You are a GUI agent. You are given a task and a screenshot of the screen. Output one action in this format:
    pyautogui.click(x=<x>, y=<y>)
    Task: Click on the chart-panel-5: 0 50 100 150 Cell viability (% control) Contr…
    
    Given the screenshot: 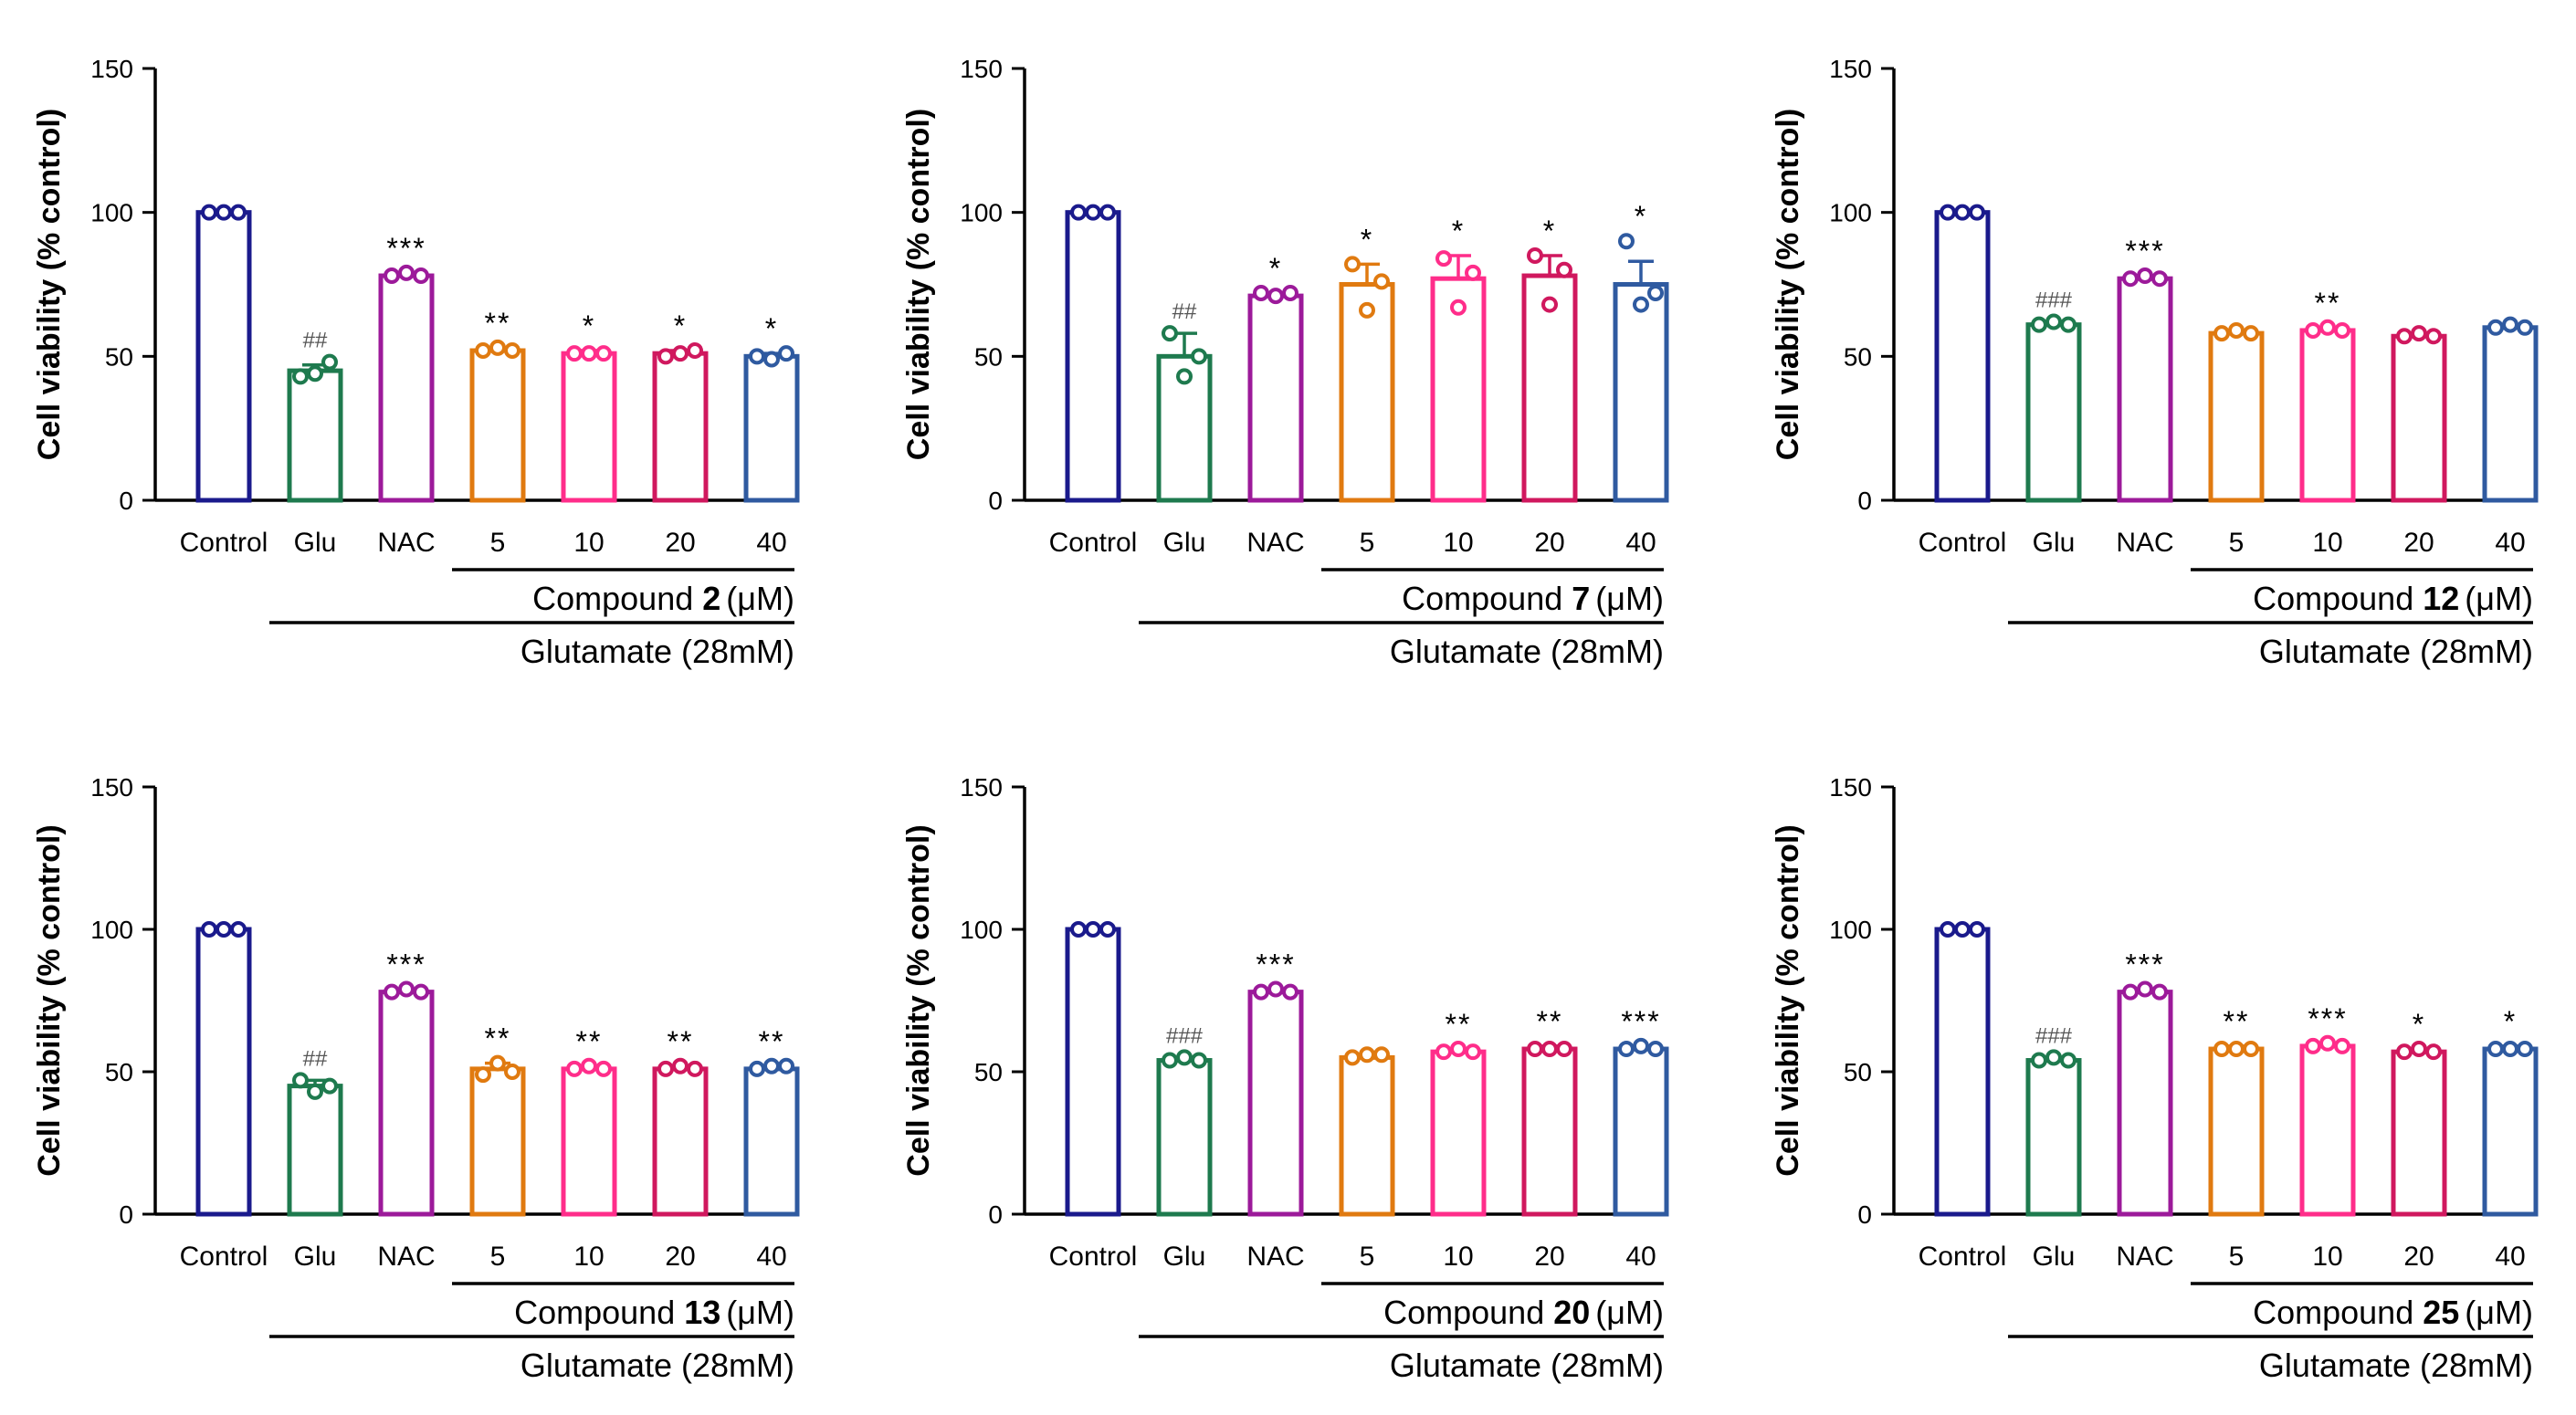 What is the action you would take?
    pyautogui.click(x=1285, y=1079)
    